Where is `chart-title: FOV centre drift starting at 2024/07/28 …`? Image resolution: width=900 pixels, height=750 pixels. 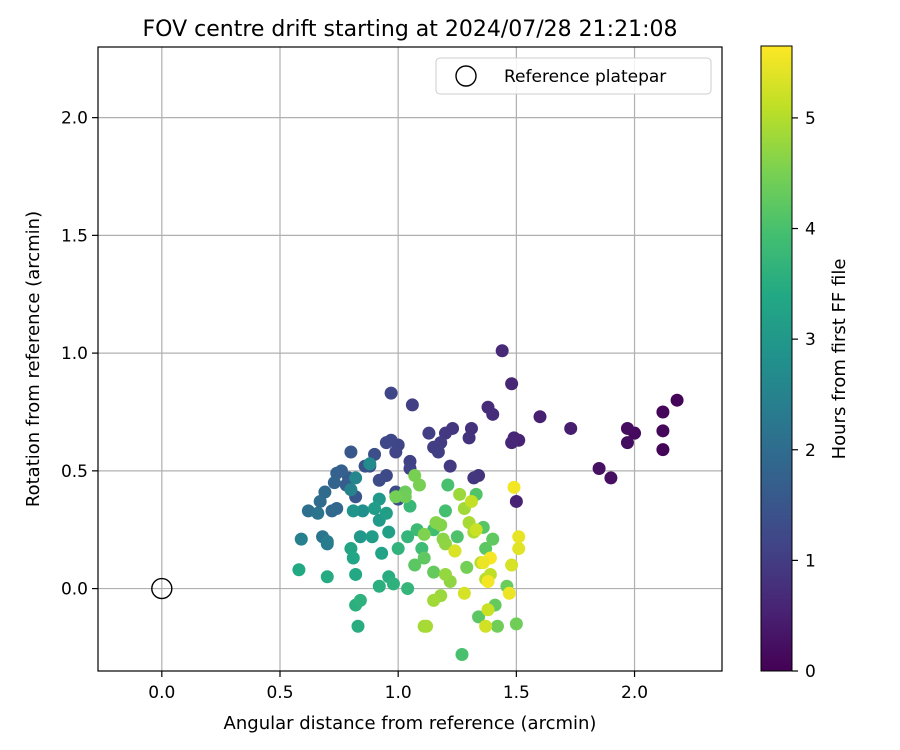 chart-title: FOV centre drift starting at 2024/07/28 … is located at coordinates (410, 29).